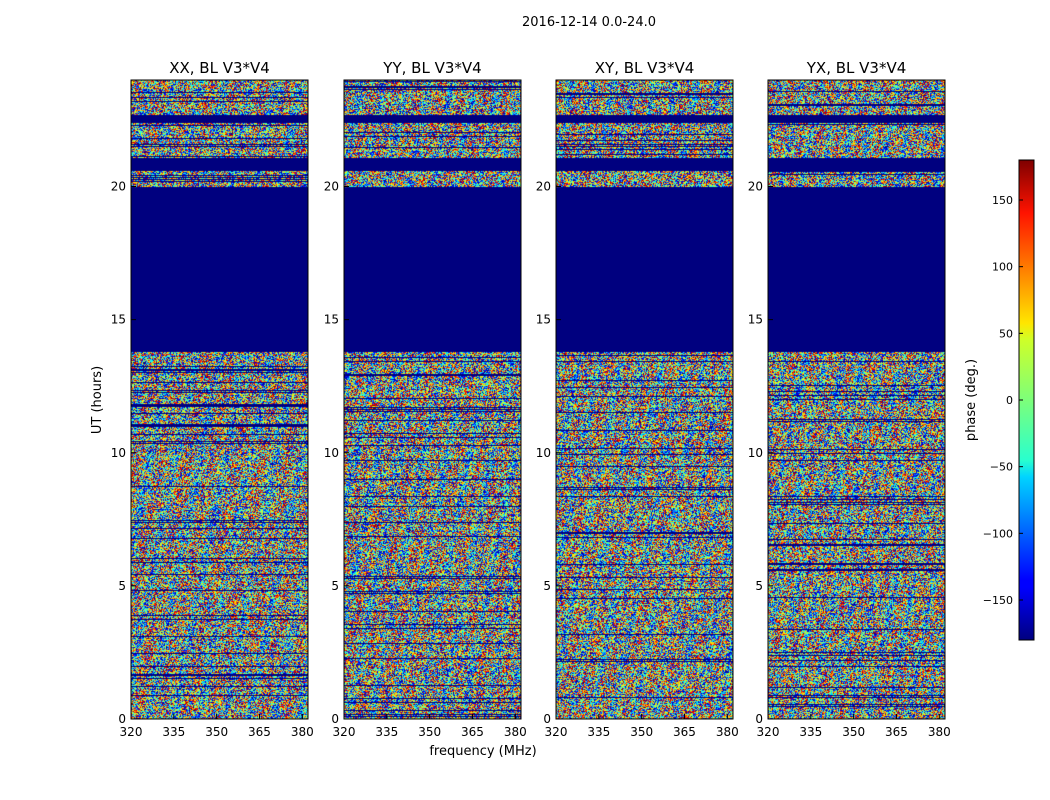 The width and height of the screenshot is (1050, 800). Describe the element at coordinates (1009, 400) in the screenshot. I see `colorbar-tick-label: 0` at that location.